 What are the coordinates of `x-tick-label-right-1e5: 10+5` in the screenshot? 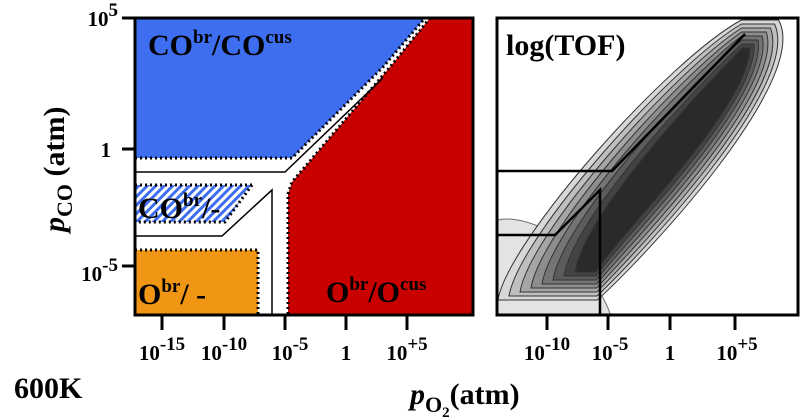 It's located at (736, 349).